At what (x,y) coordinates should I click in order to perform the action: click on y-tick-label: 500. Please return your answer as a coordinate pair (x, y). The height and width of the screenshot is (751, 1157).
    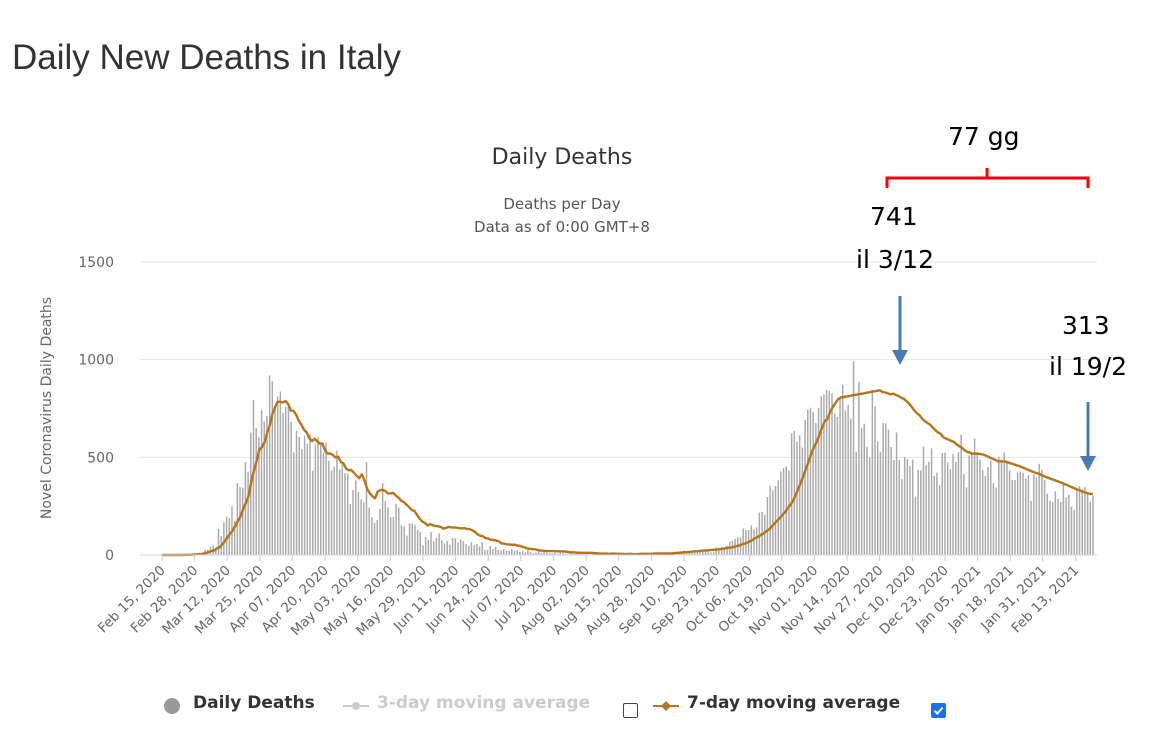
    Looking at the image, I should click on (100, 458).